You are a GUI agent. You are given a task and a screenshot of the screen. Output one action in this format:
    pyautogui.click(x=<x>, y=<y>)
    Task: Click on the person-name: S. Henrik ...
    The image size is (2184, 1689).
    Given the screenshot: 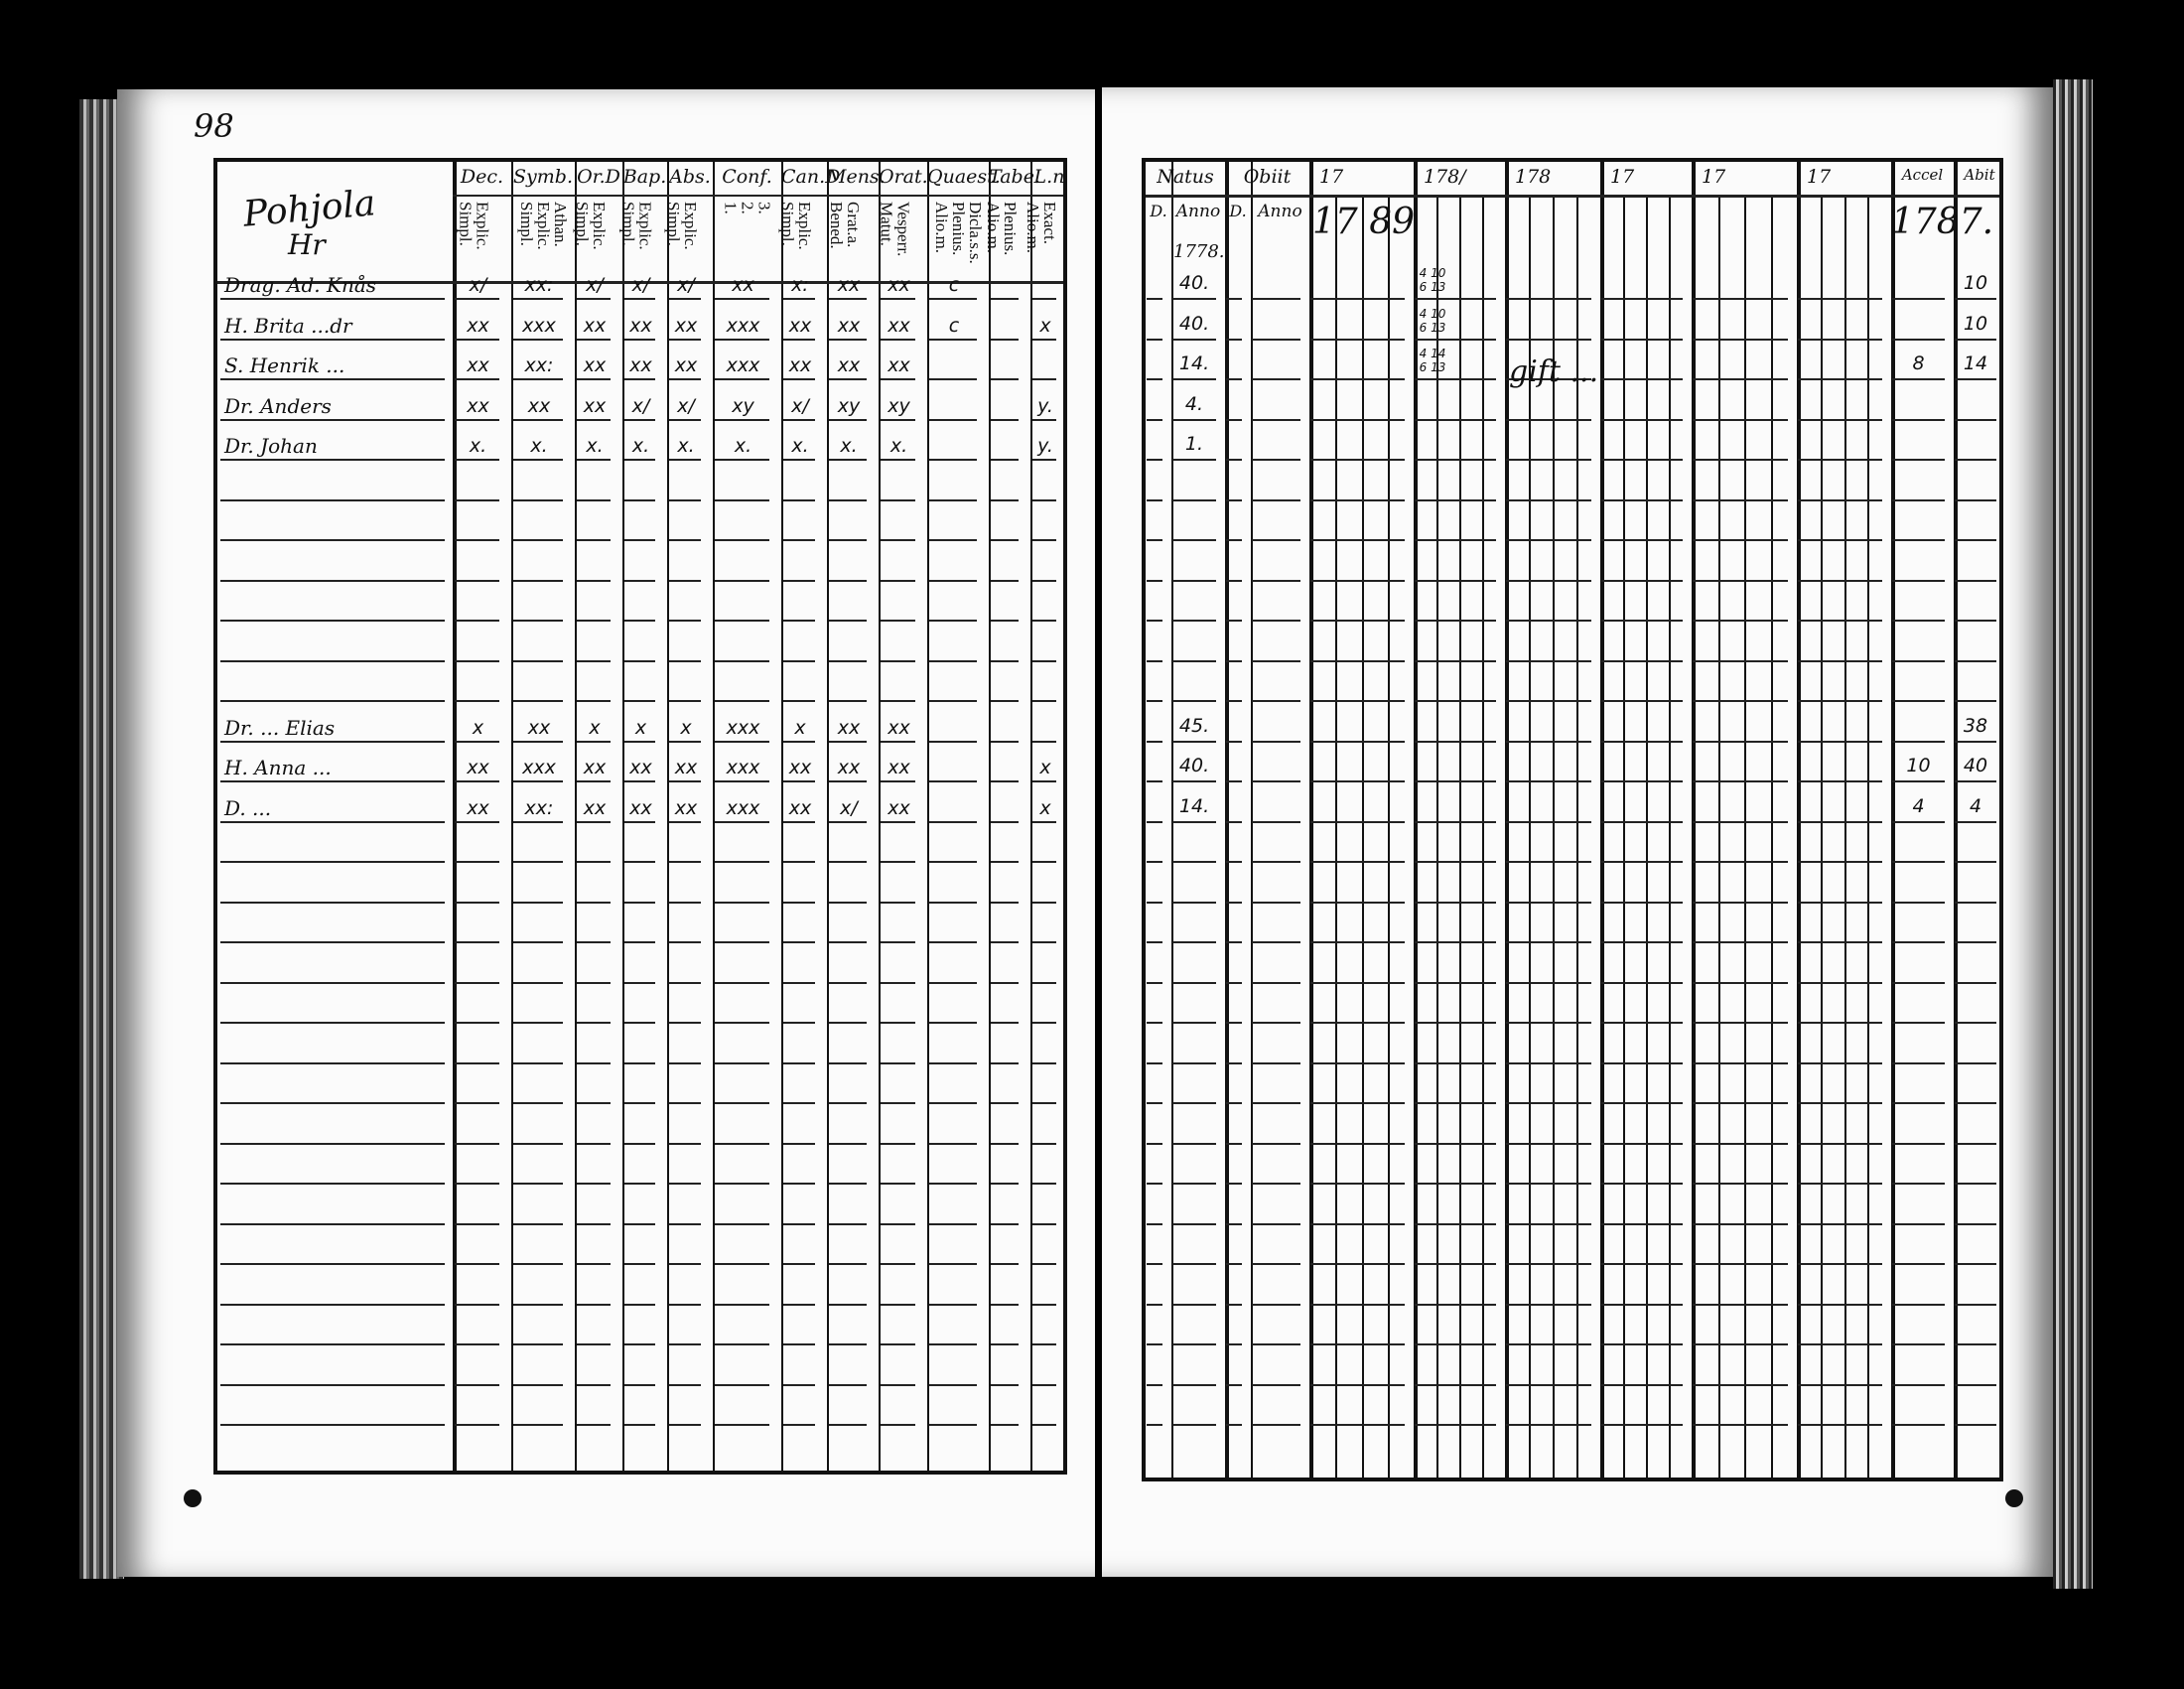 What is the action you would take?
    pyautogui.click(x=284, y=365)
    